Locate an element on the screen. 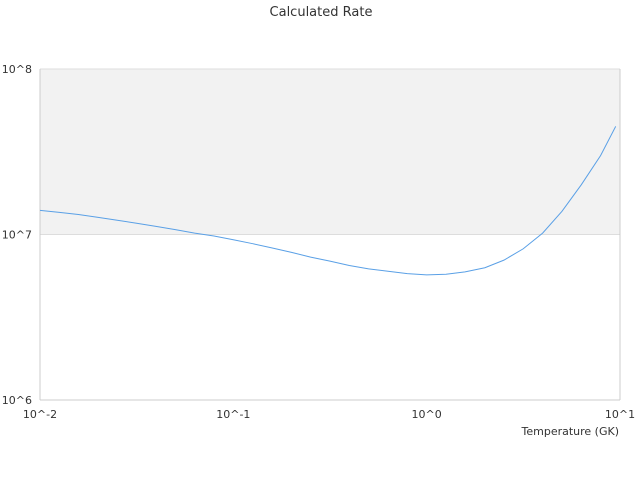 This screenshot has height=480, width=640. x-tick-label-1: 10^-1 is located at coordinates (233, 414).